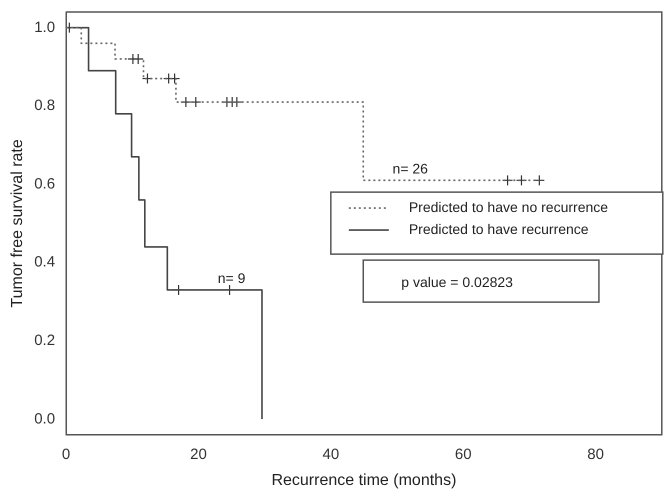 The height and width of the screenshot is (496, 668). I want to click on annotation: n= 9, so click(232, 278).